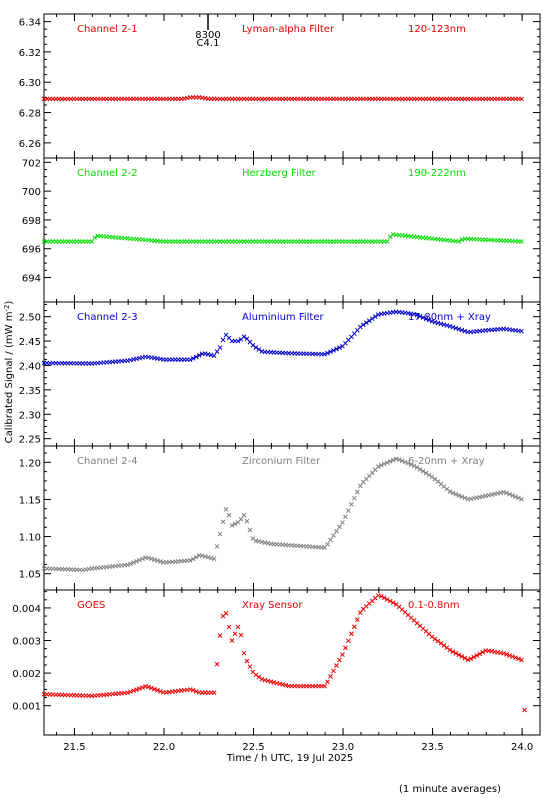  Describe the element at coordinates (30, 23) in the screenshot. I see `y-tick-label: 6.34` at that location.